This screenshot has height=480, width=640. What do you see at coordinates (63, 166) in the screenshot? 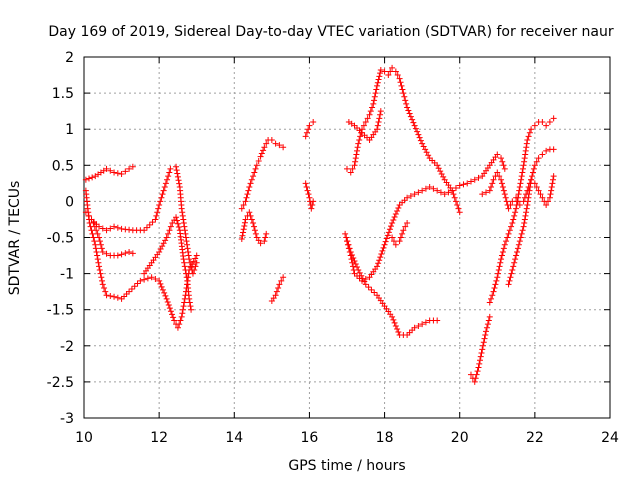
I see `y-tick-label: 0.5` at bounding box center [63, 166].